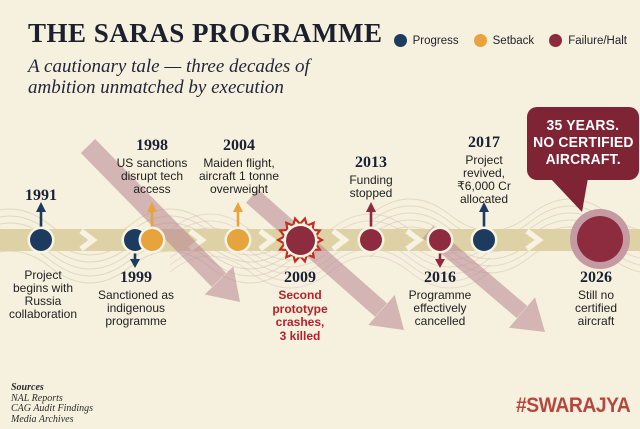  Describe the element at coordinates (152, 214) in the screenshot. I see `milestone-arrow-up-1998` at that location.